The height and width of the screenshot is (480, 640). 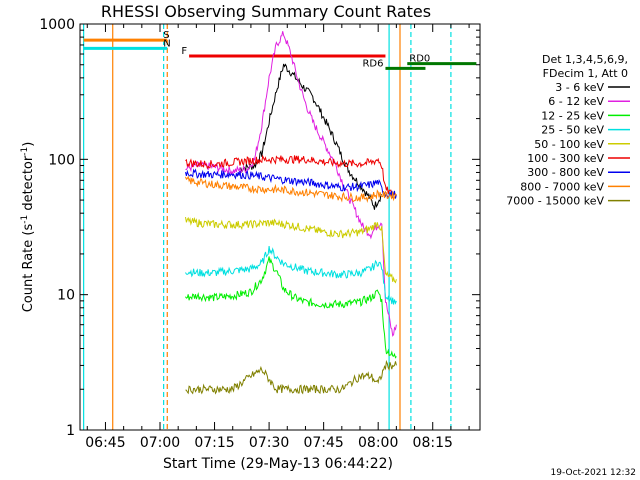 What do you see at coordinates (214, 443) in the screenshot?
I see `x-tick-label: 07:15` at bounding box center [214, 443].